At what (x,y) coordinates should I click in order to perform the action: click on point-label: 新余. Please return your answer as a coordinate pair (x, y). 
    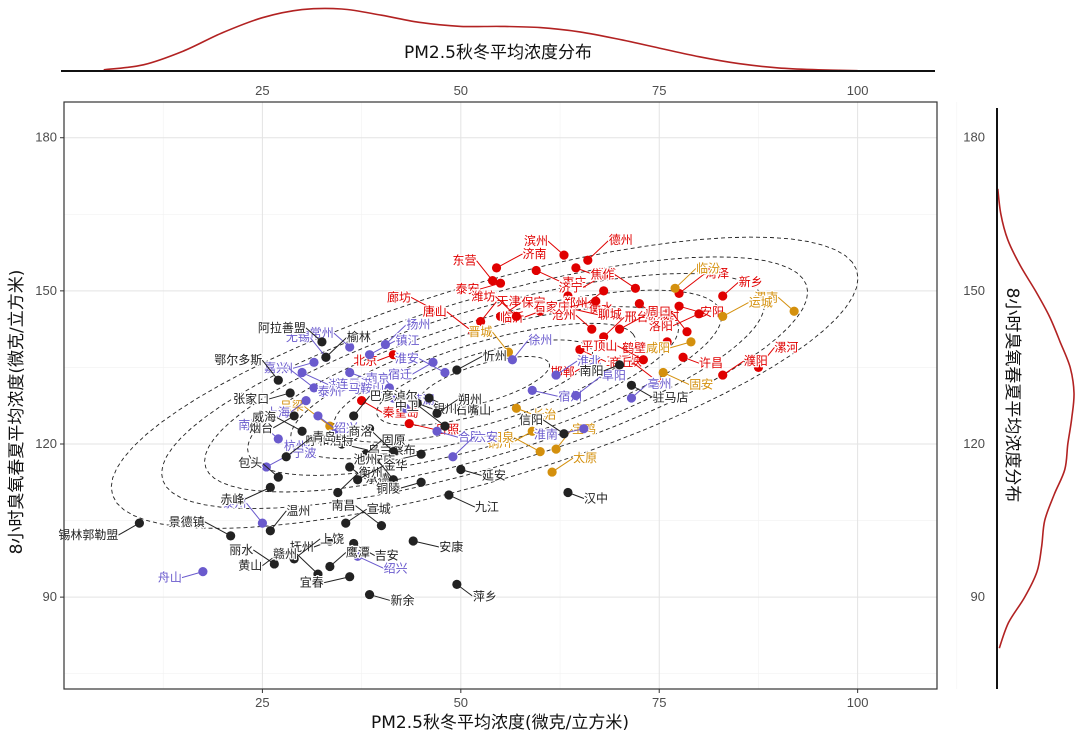
    Looking at the image, I should click on (403, 600).